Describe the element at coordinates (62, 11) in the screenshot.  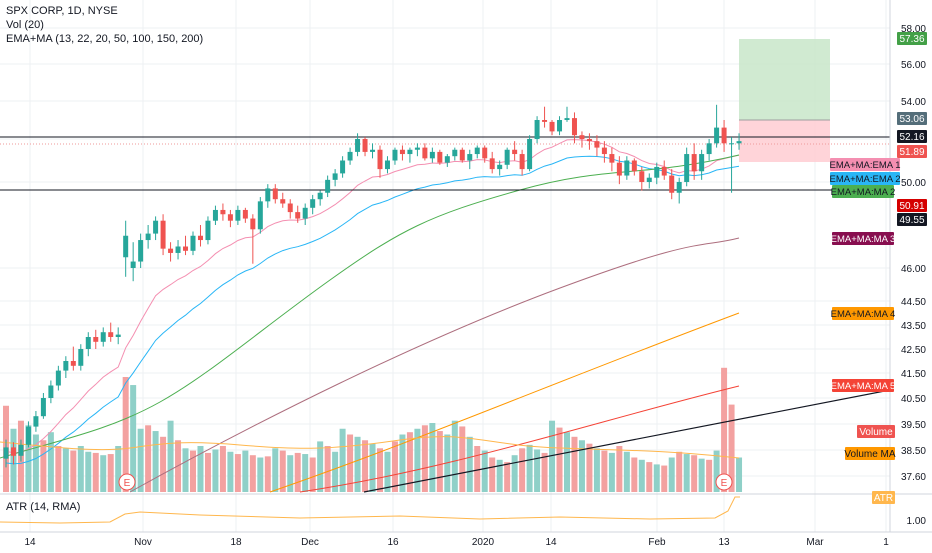
I see `symbol-title: SPX CORP, 1D, NYSE` at that location.